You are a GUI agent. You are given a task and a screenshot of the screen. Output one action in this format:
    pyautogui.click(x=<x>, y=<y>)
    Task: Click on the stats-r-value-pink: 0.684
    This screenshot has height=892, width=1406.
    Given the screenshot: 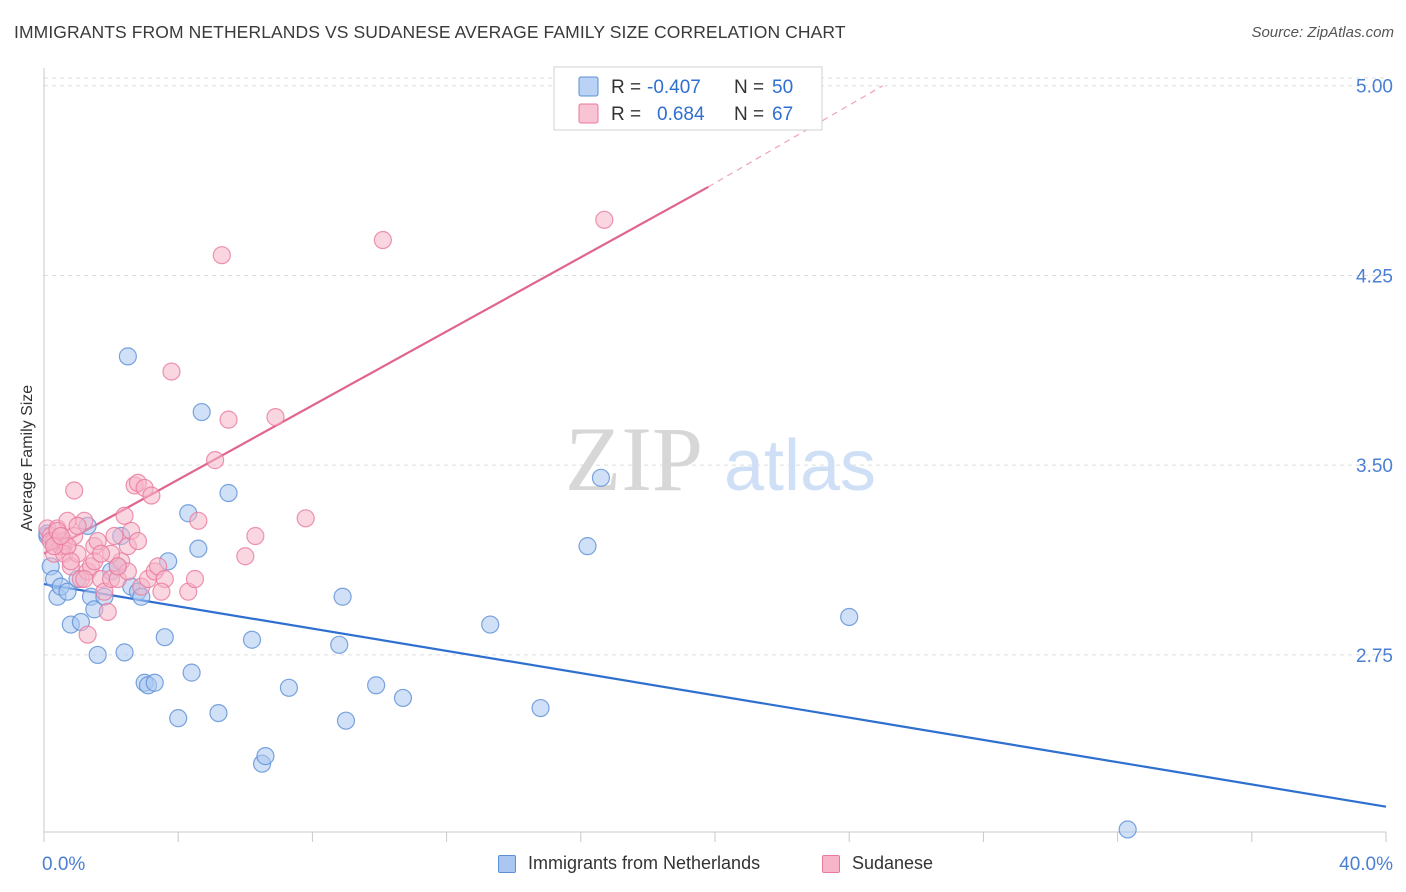 What is the action you would take?
    pyautogui.click(x=681, y=114)
    